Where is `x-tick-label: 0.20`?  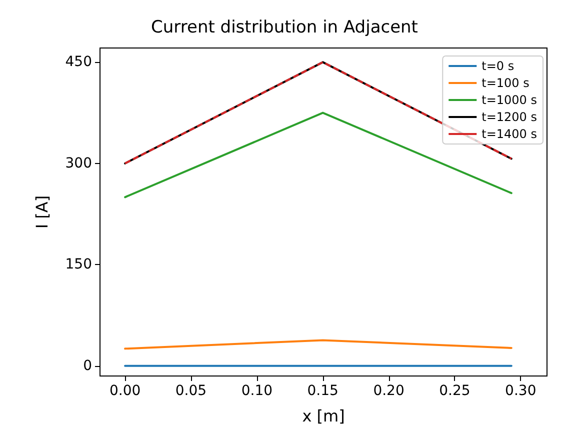 x-tick-label: 0.20 is located at coordinates (388, 391).